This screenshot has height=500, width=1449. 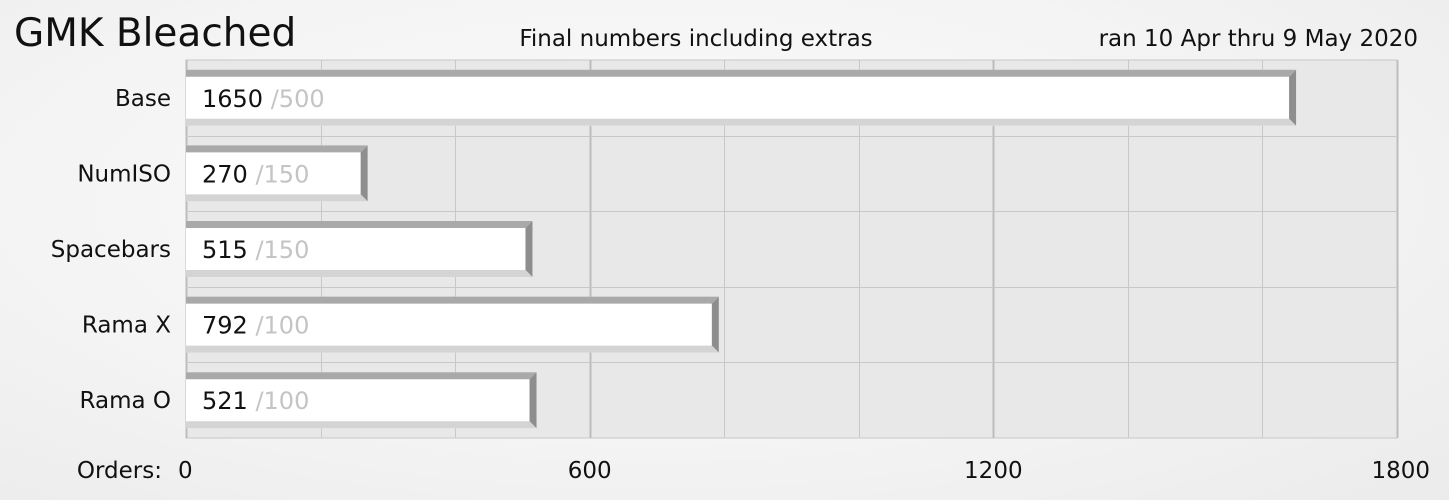 What do you see at coordinates (228, 401) in the screenshot?
I see `bar-value: 521` at bounding box center [228, 401].